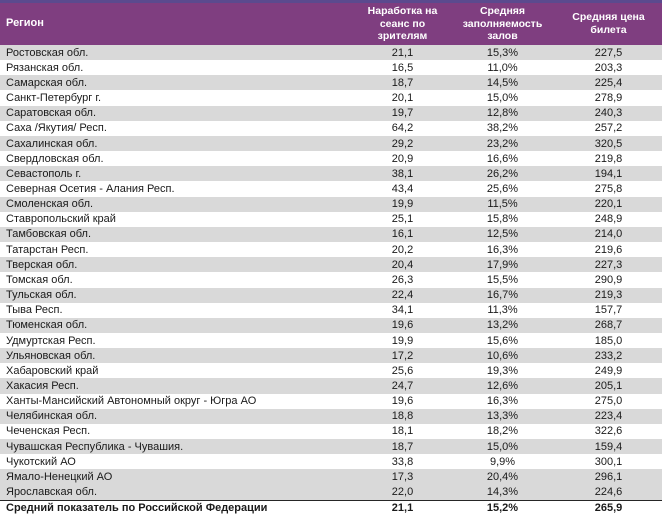 The width and height of the screenshot is (662, 515). Describe the element at coordinates (608, 416) in the screenshot. I see `cell-price: 223,4` at that location.